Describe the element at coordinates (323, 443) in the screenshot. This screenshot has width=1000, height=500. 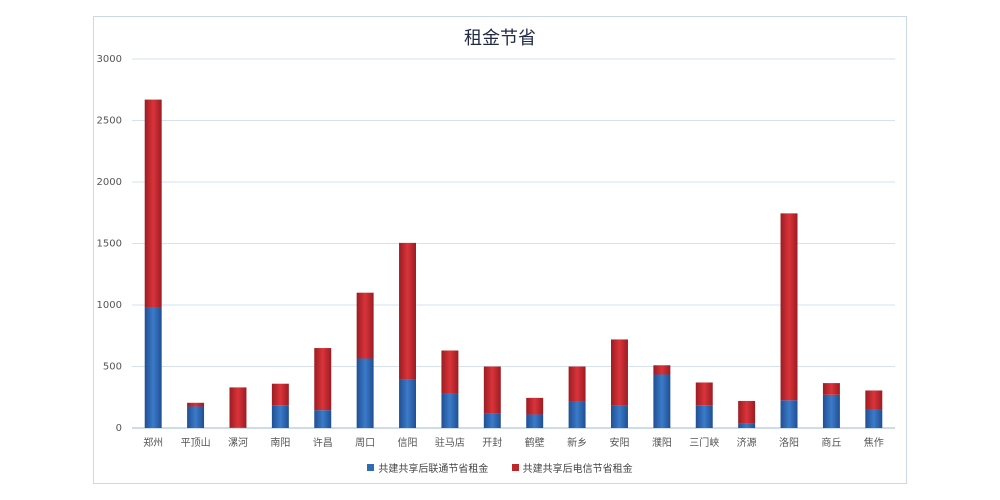
I see `x-tick-label: 许昌` at that location.